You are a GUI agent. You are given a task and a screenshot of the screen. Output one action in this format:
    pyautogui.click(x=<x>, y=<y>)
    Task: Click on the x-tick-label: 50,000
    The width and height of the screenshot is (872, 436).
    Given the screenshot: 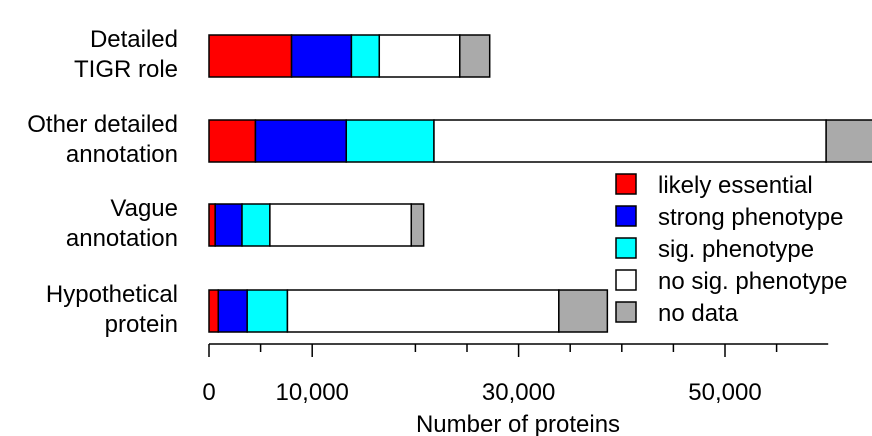 What is the action you would take?
    pyautogui.click(x=724, y=392)
    